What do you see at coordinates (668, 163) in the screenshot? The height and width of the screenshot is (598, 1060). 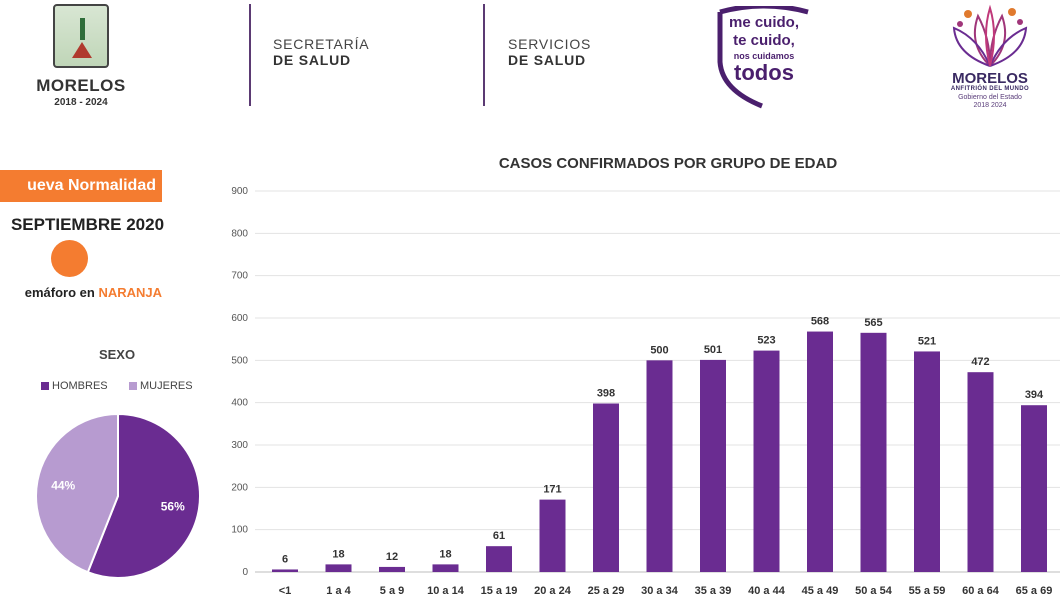 I see `bar-chart-title: CASOS CONFIRMADOS POR GRUPO DE EDAD` at bounding box center [668, 163].